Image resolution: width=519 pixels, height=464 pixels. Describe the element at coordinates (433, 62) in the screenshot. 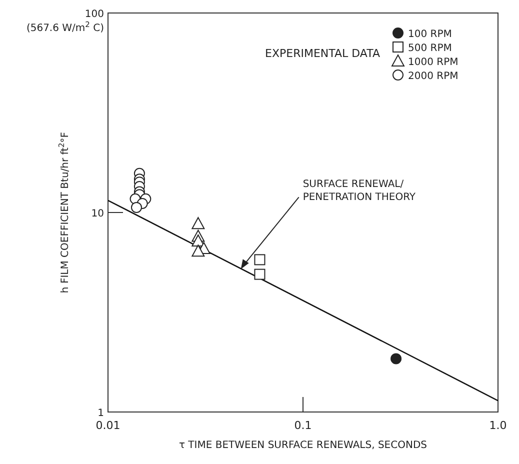

I see `legend-label: 1000 RPM` at that location.